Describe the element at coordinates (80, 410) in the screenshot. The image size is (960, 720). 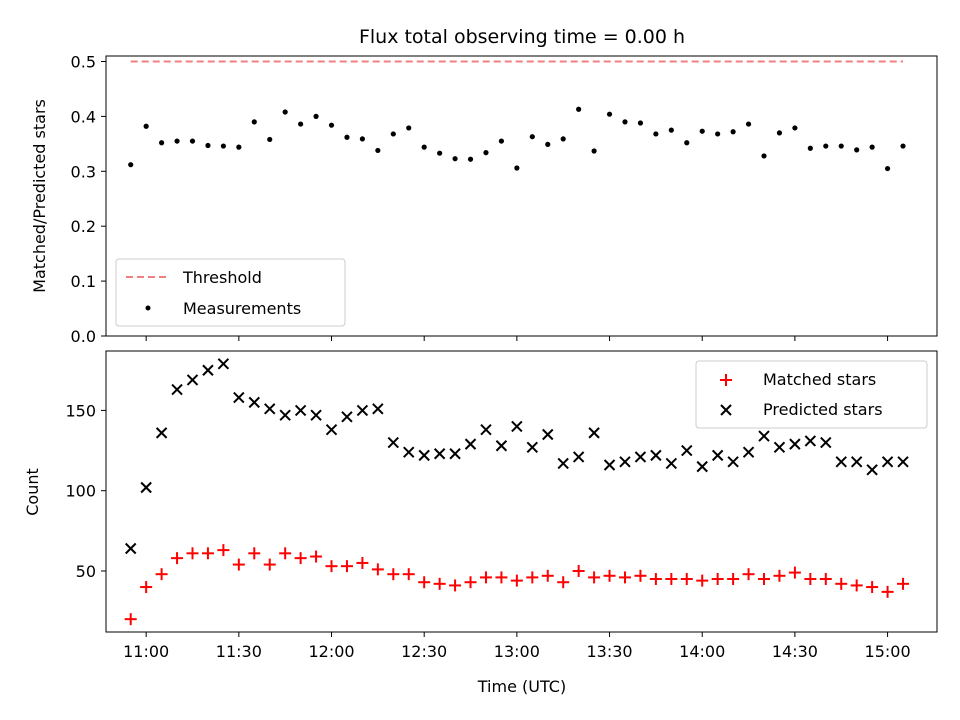
I see `count-y-tick-label: 150` at that location.